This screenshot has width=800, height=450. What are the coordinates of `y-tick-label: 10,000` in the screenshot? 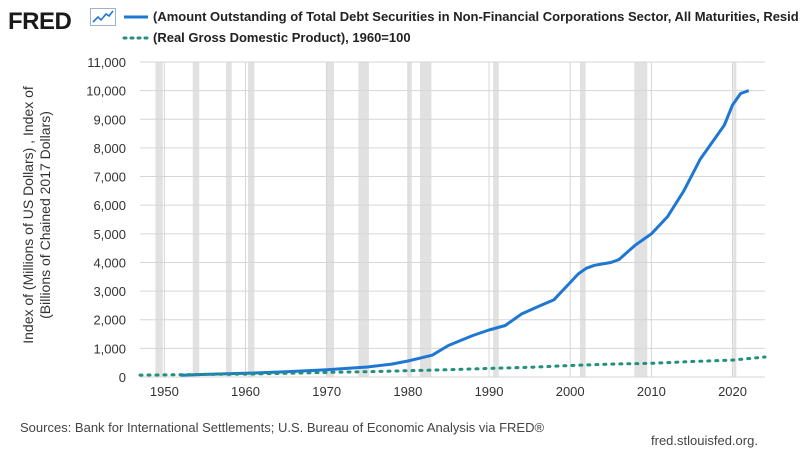 It's located at (106, 91).